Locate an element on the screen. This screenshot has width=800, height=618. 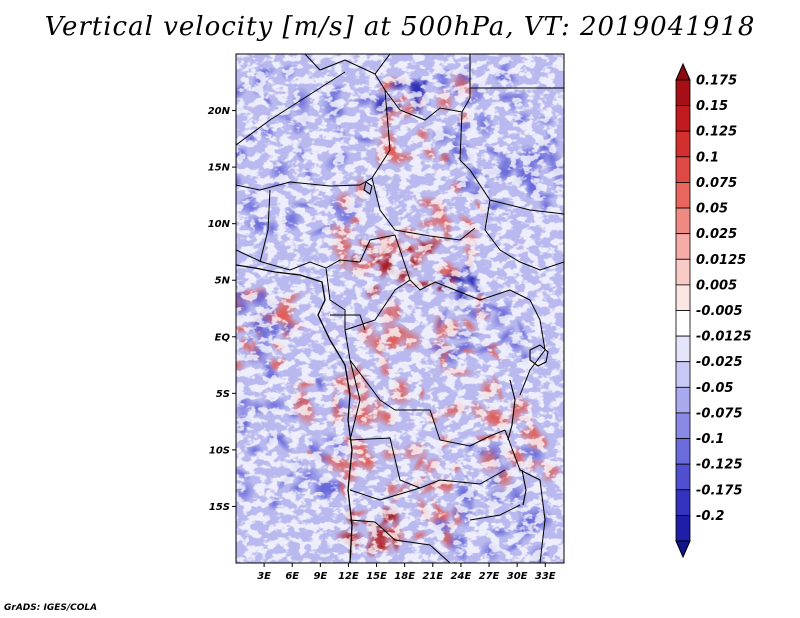
colorbar-label: -0.2 is located at coordinates (710, 516).